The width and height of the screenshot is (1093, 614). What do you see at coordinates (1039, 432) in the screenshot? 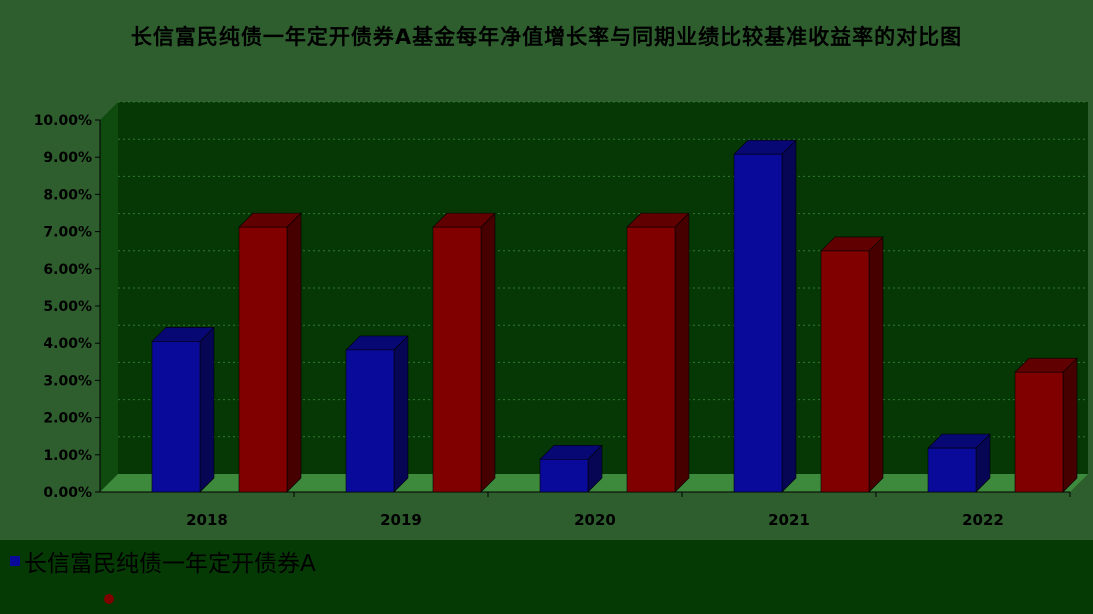
I see `bar-benchmark-2022` at bounding box center [1039, 432].